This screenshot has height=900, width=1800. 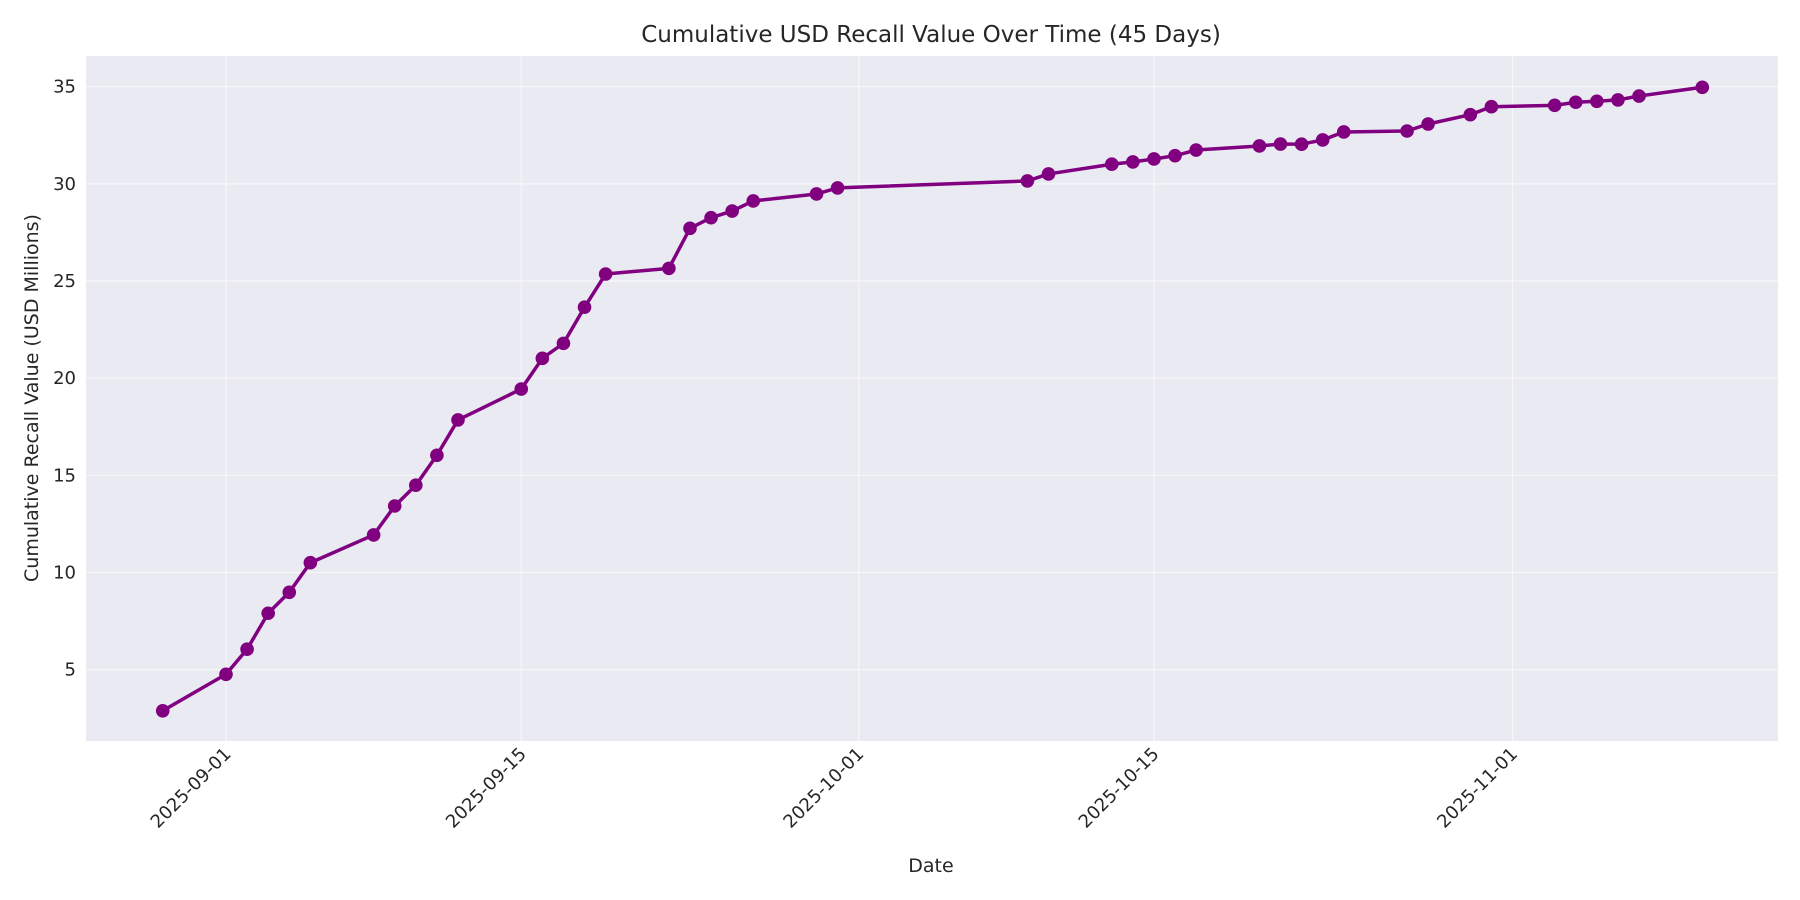 What do you see at coordinates (64, 184) in the screenshot?
I see `y-tick-label: 30` at bounding box center [64, 184].